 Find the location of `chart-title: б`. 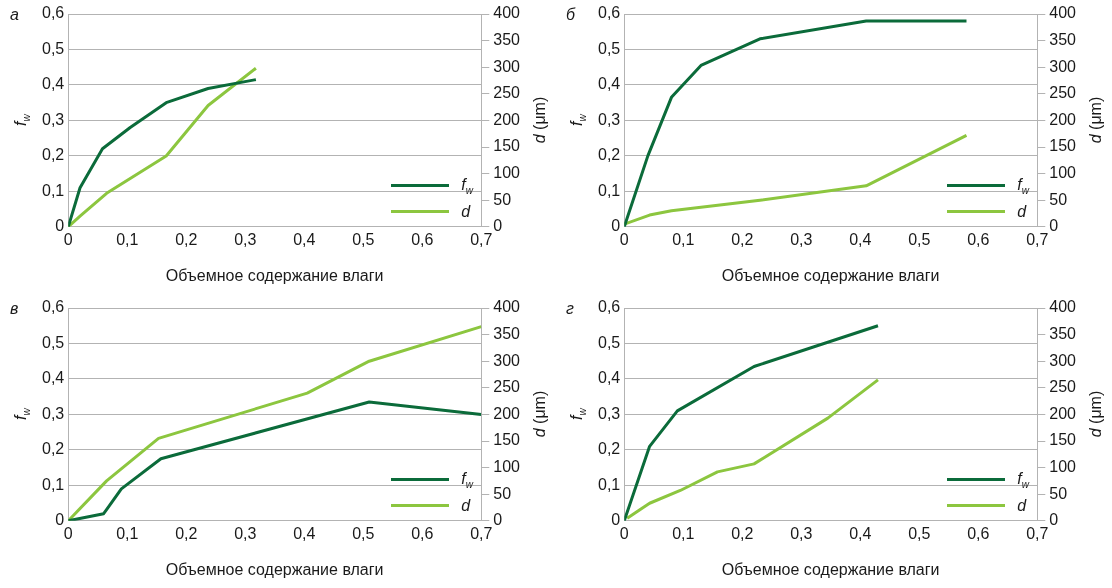

chart-title: б is located at coordinates (570, 15).